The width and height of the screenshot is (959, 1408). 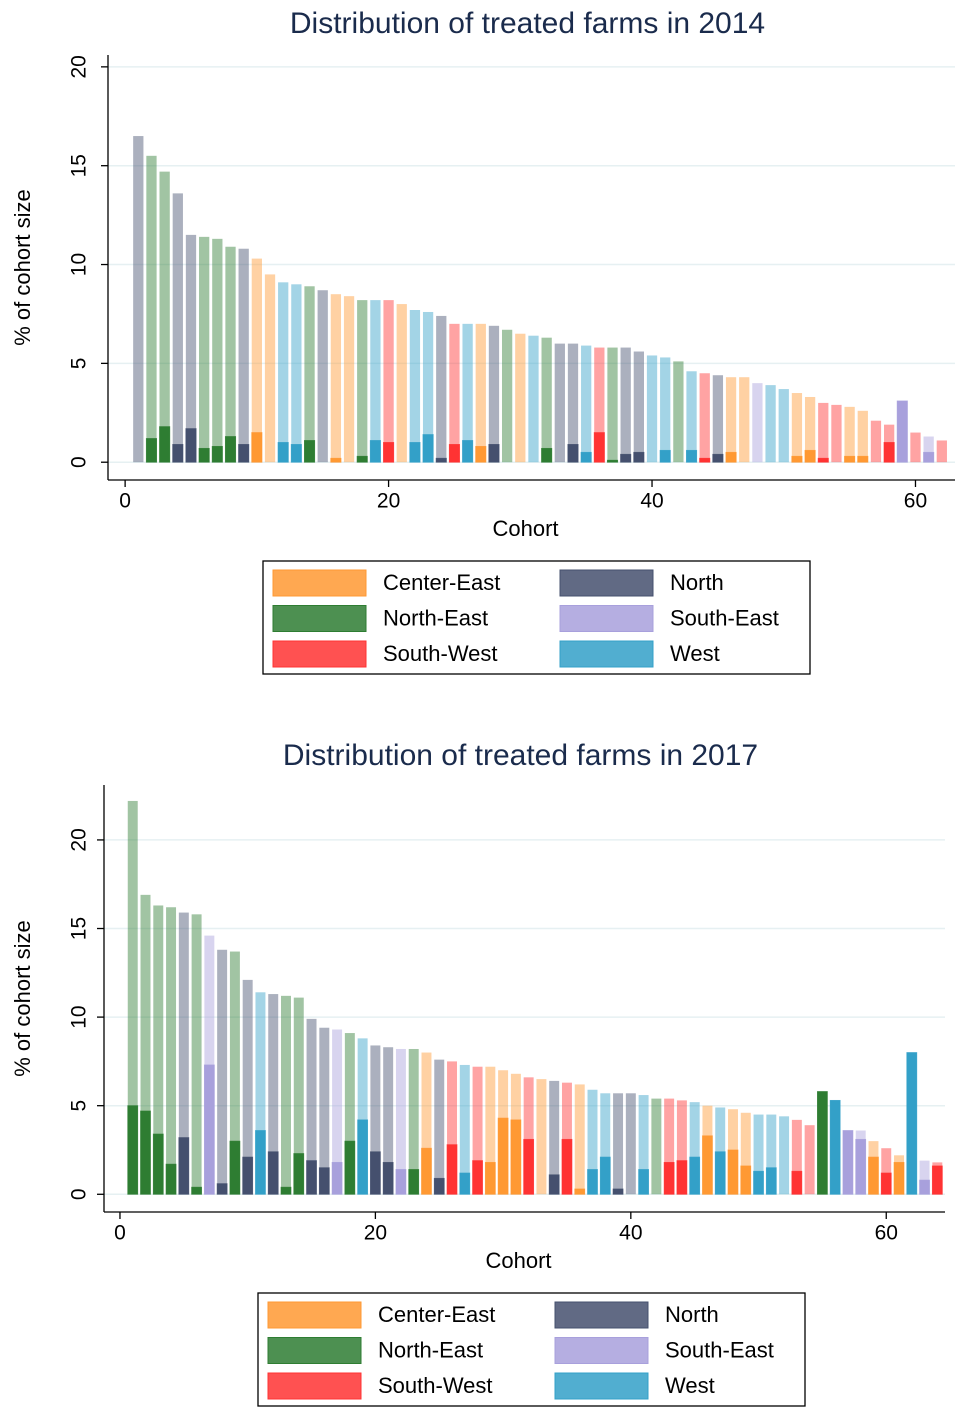 I want to click on y-tick-label: 20, so click(x=79, y=839).